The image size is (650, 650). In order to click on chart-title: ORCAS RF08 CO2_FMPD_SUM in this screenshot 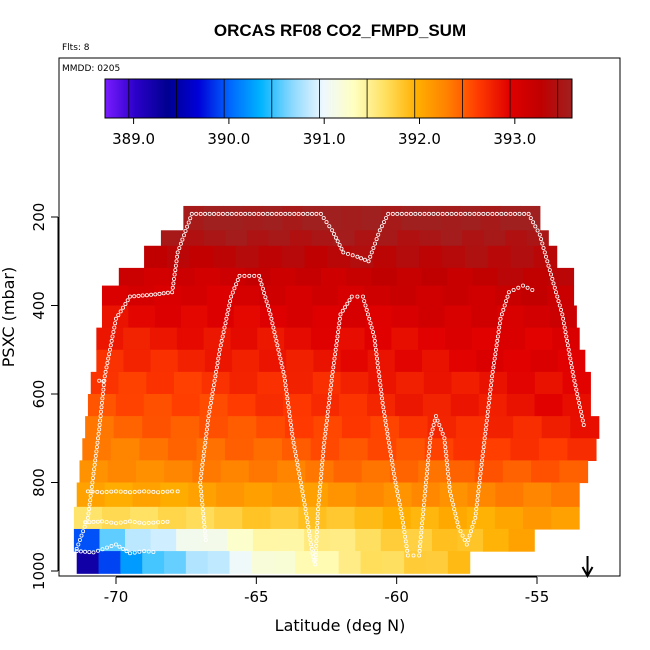, I will do `click(340, 30)`.